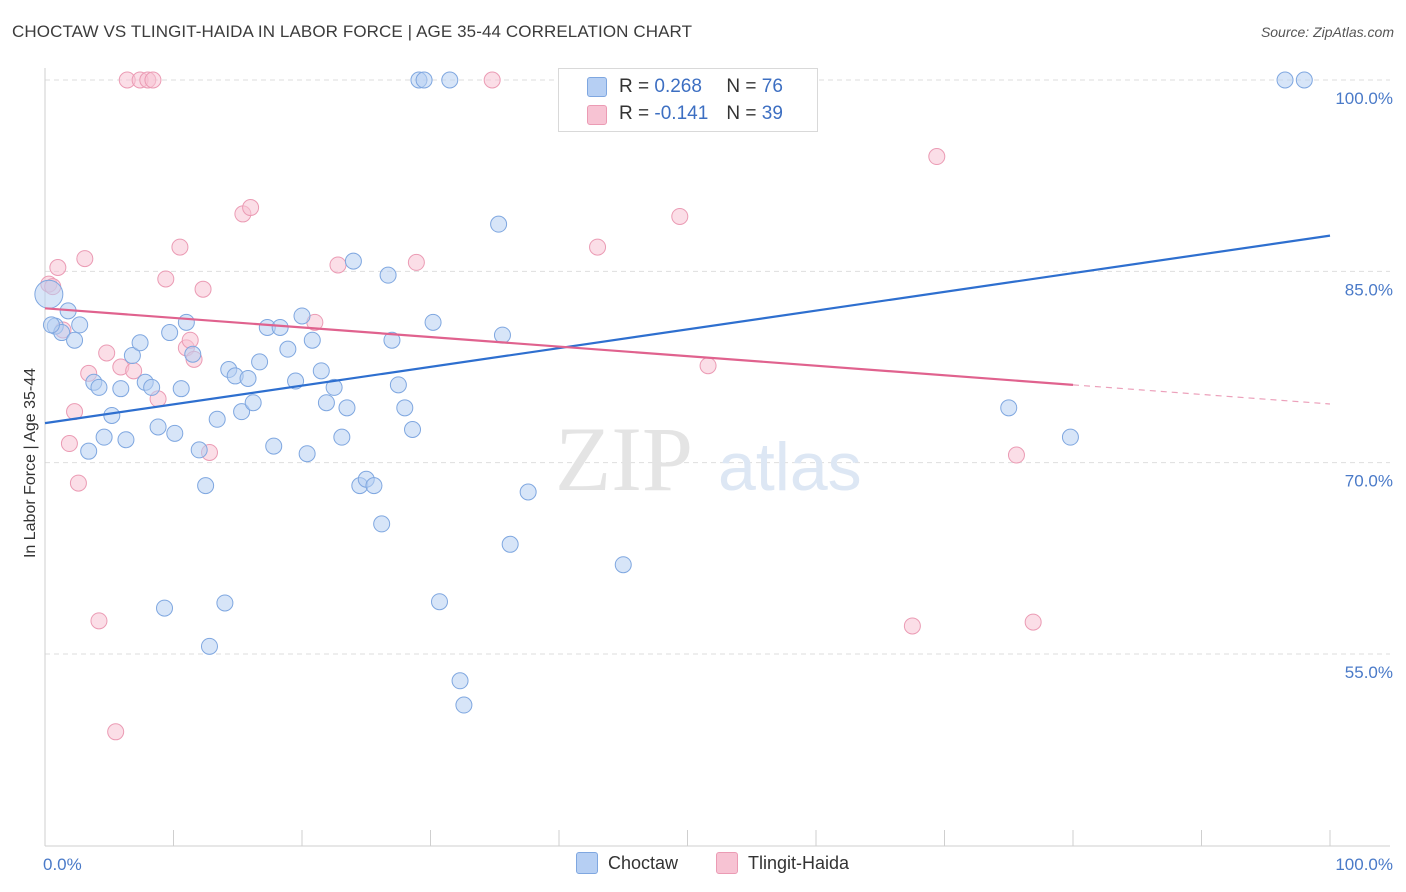  Describe the element at coordinates (559, 346) in the screenshot. I see `tlingit-haida-trend-line` at that location.